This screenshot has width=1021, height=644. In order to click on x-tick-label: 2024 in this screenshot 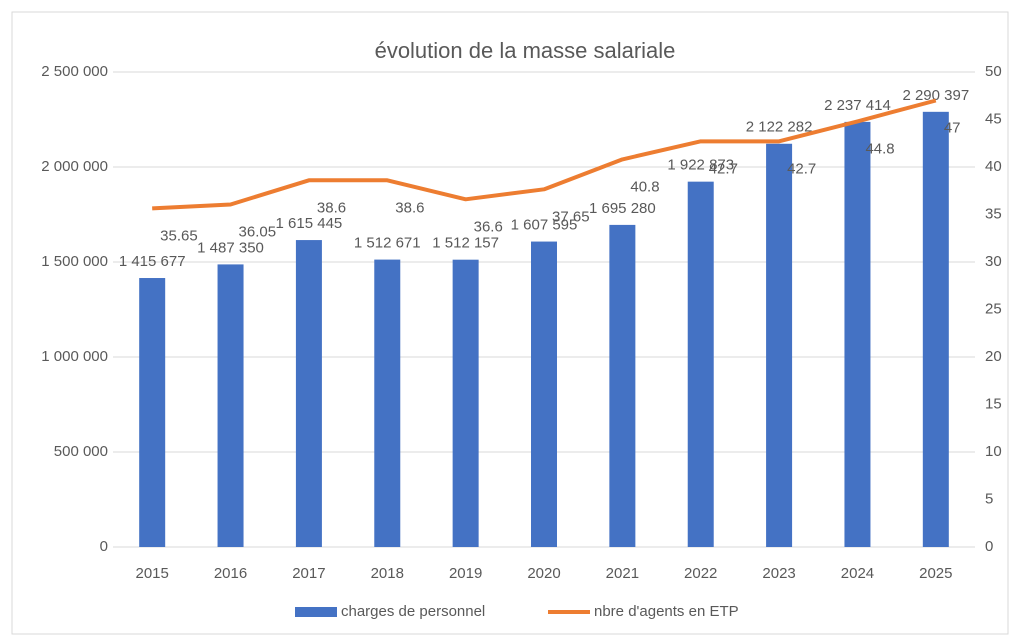, I will do `click(857, 573)`.